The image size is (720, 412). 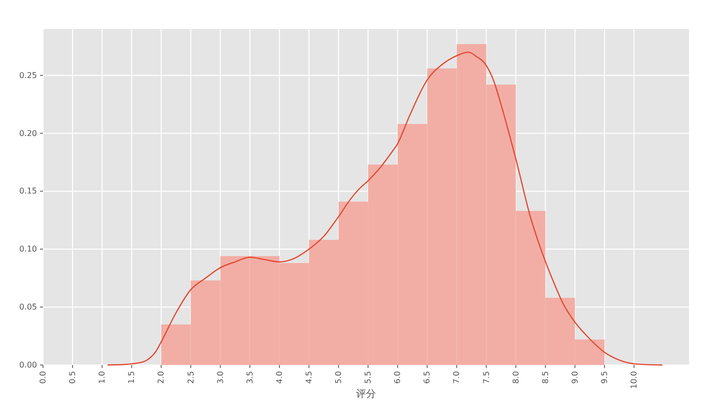 What do you see at coordinates (634, 380) in the screenshot?
I see `x-tick-label: 10.0` at bounding box center [634, 380].